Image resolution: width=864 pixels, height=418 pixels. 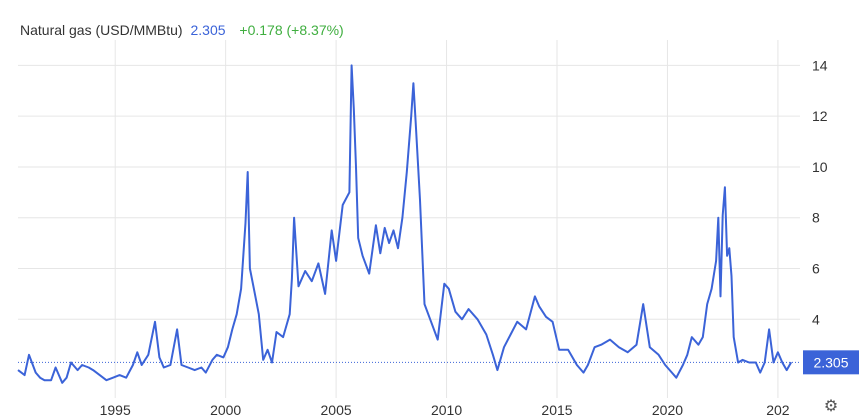 I want to click on x-tick-label: 2015, so click(x=556, y=410).